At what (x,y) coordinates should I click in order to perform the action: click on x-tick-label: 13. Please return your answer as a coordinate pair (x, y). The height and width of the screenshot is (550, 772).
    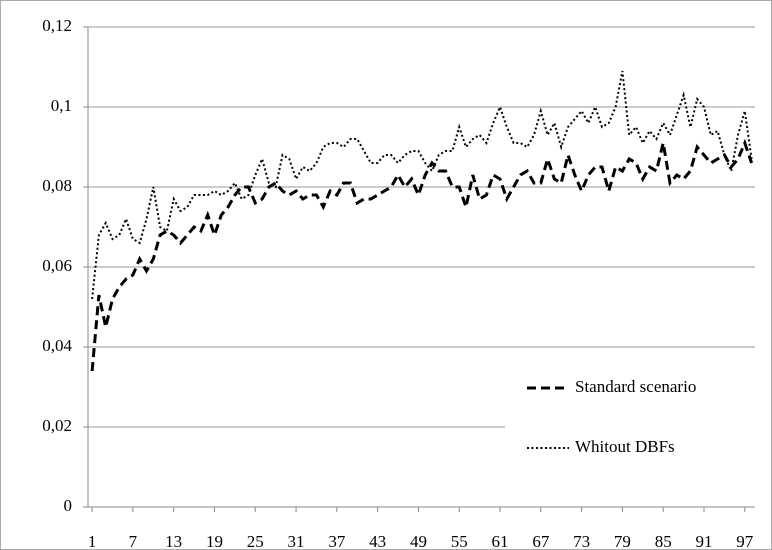
    Looking at the image, I should click on (173, 541).